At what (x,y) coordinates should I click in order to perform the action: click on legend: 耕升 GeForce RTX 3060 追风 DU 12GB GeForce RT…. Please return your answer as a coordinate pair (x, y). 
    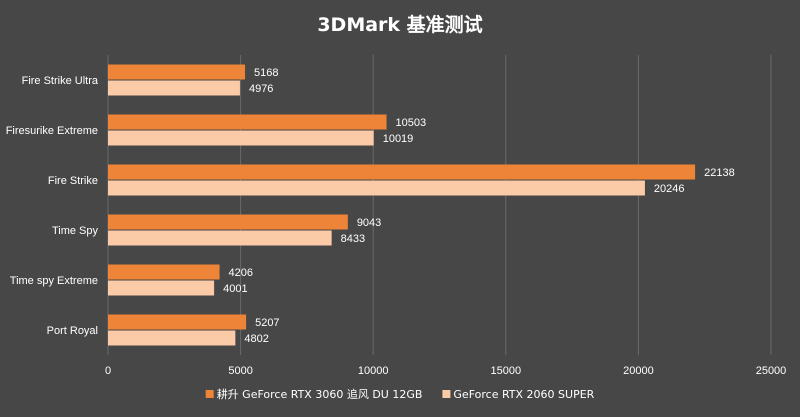
    Looking at the image, I should click on (400, 394).